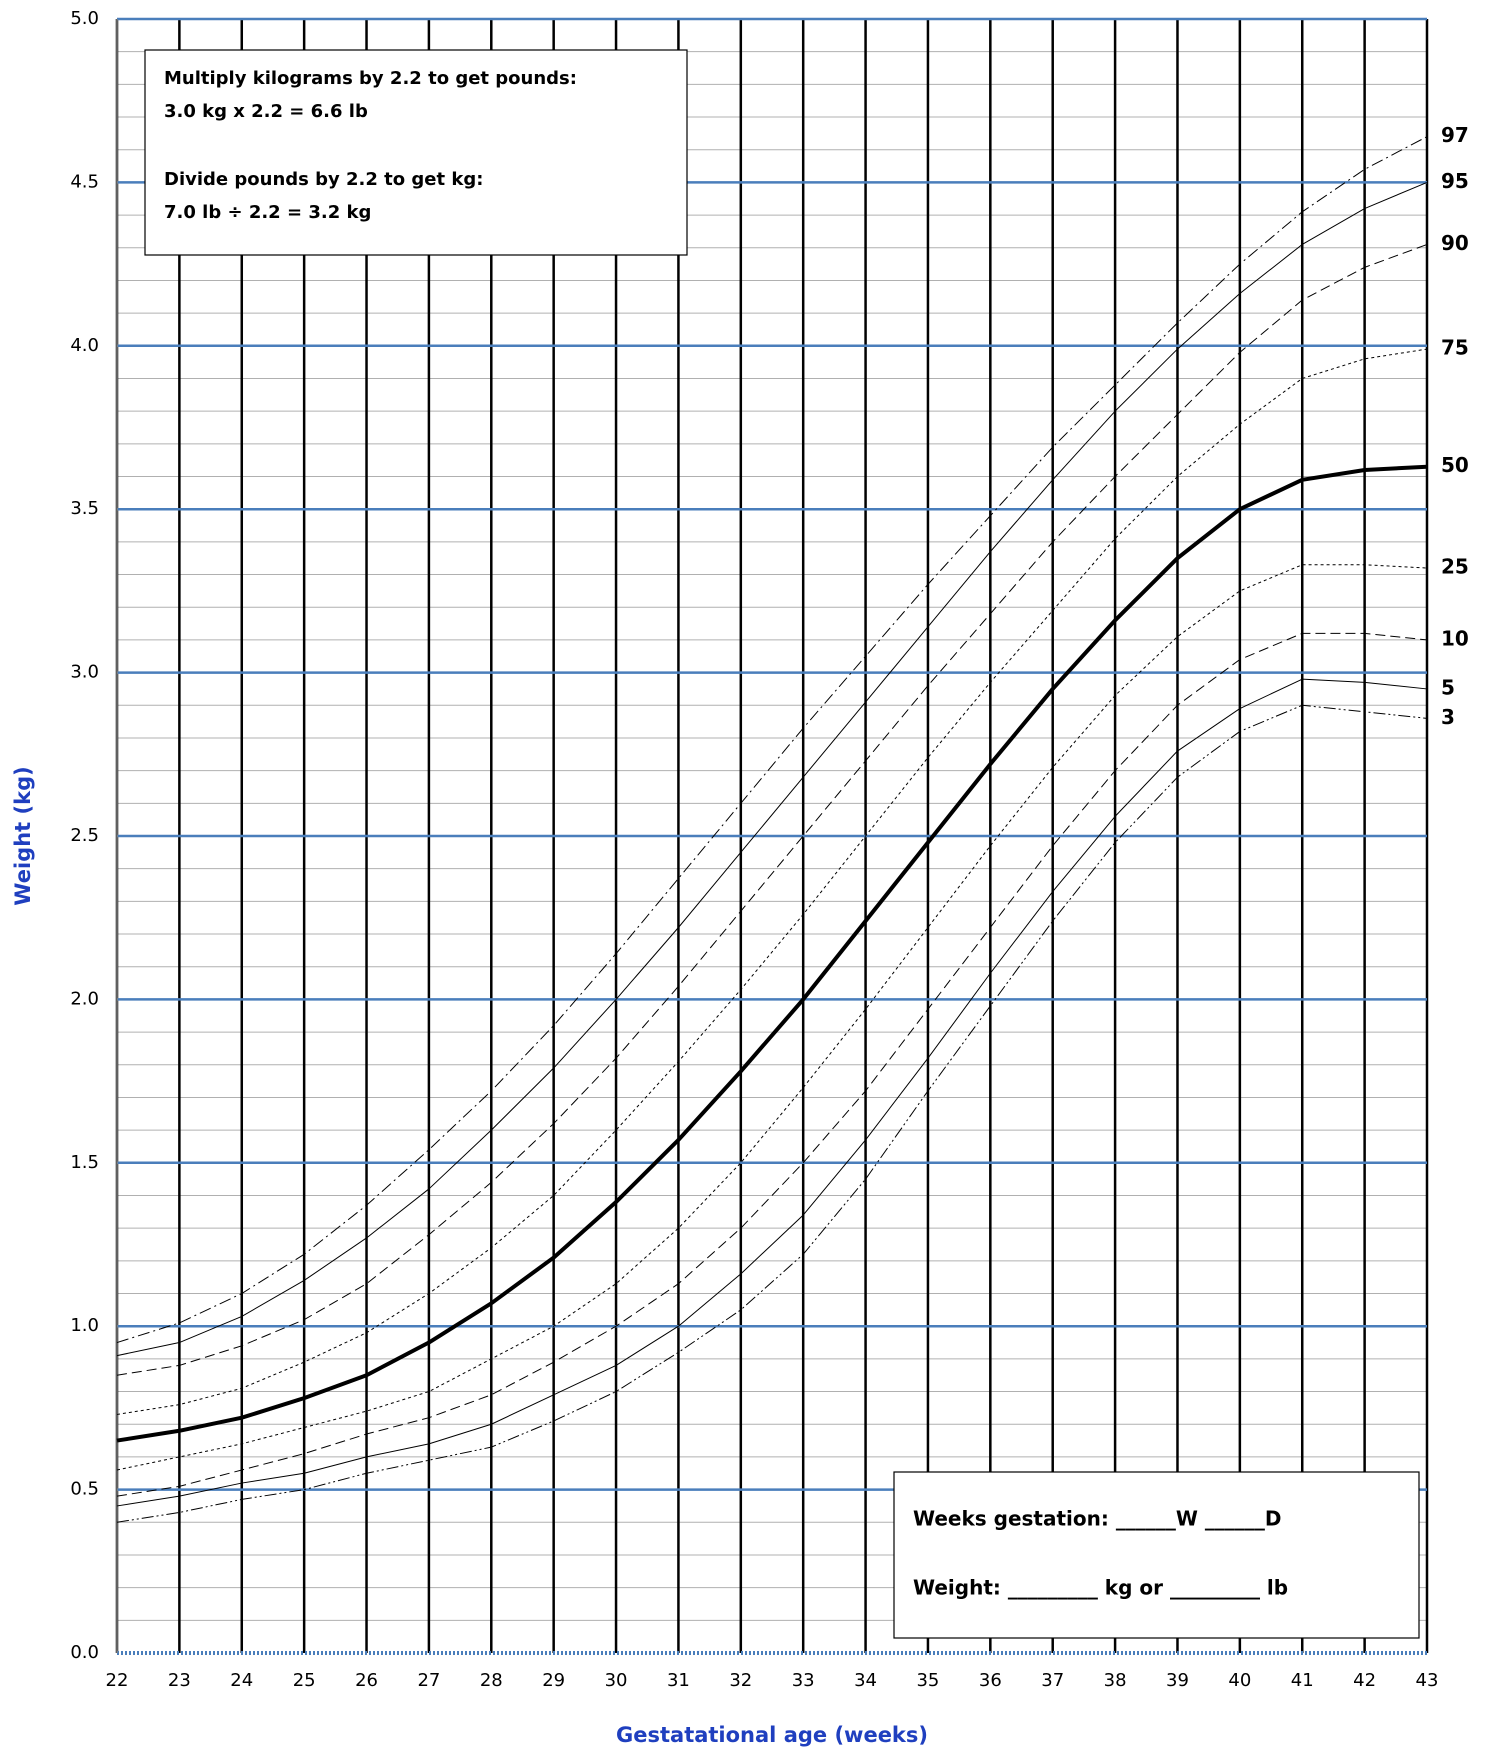 This screenshot has width=1487, height=1752. I want to click on x-tick-label: 22, so click(117, 1680).